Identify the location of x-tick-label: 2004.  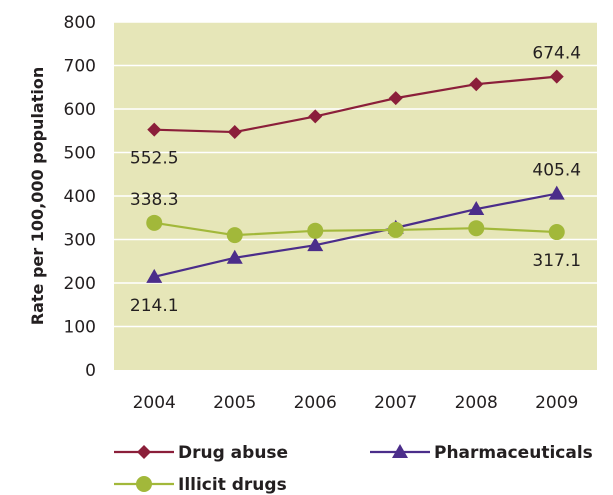
(154, 403).